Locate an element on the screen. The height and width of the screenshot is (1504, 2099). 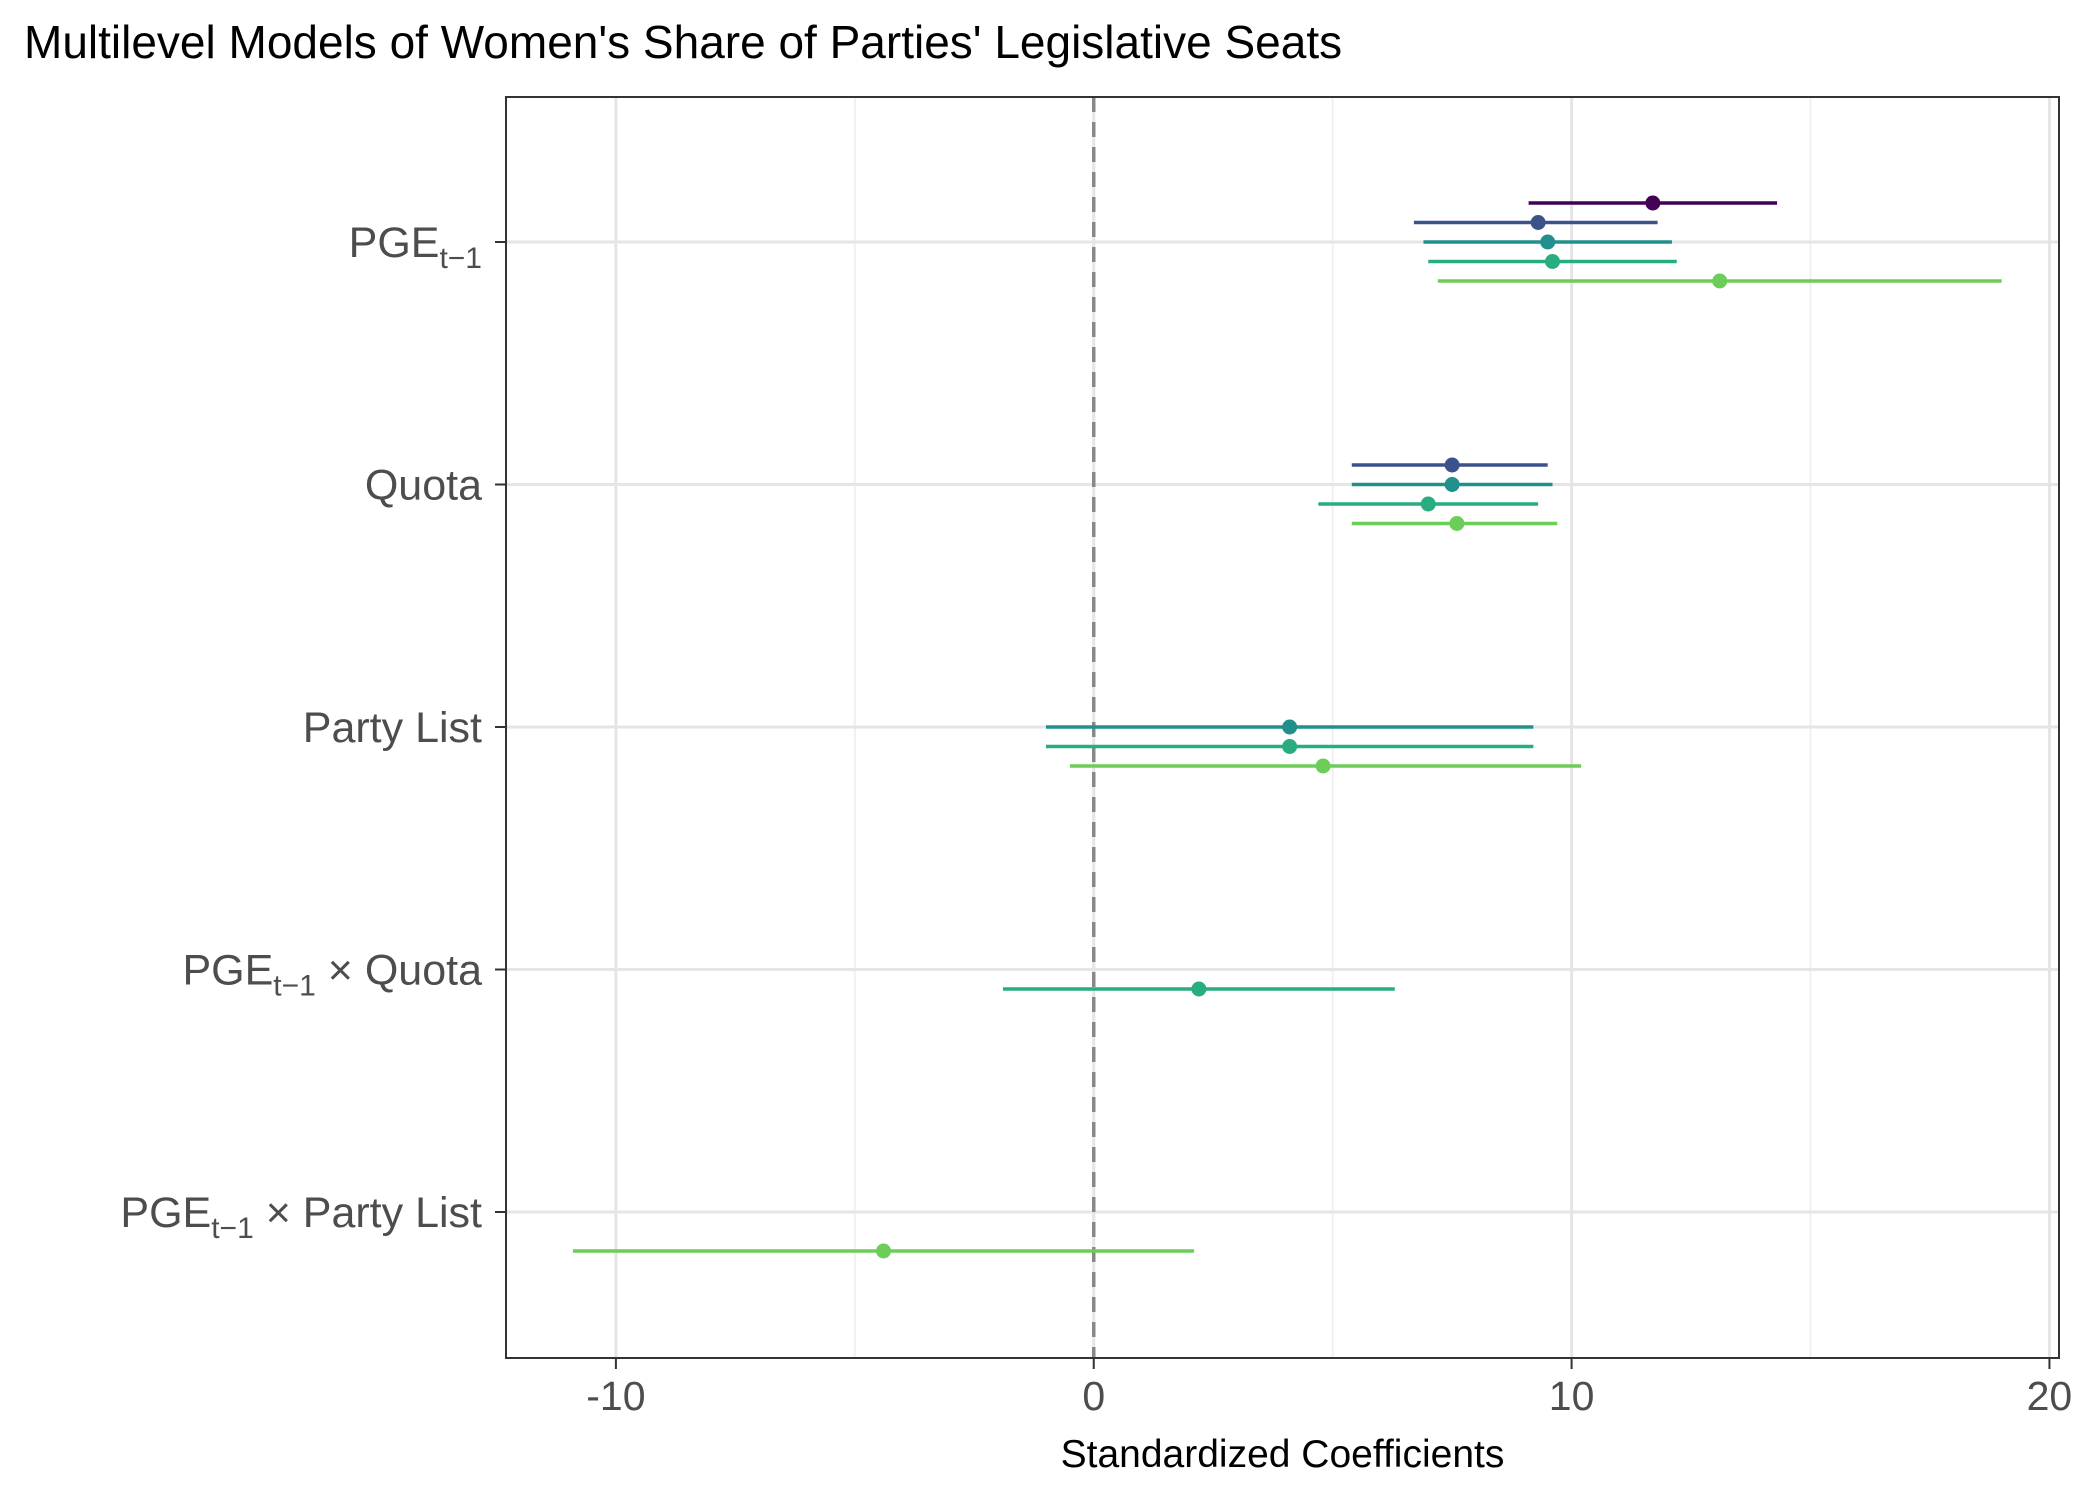
y-tick-label-base: Party List is located at coordinates (392, 728).